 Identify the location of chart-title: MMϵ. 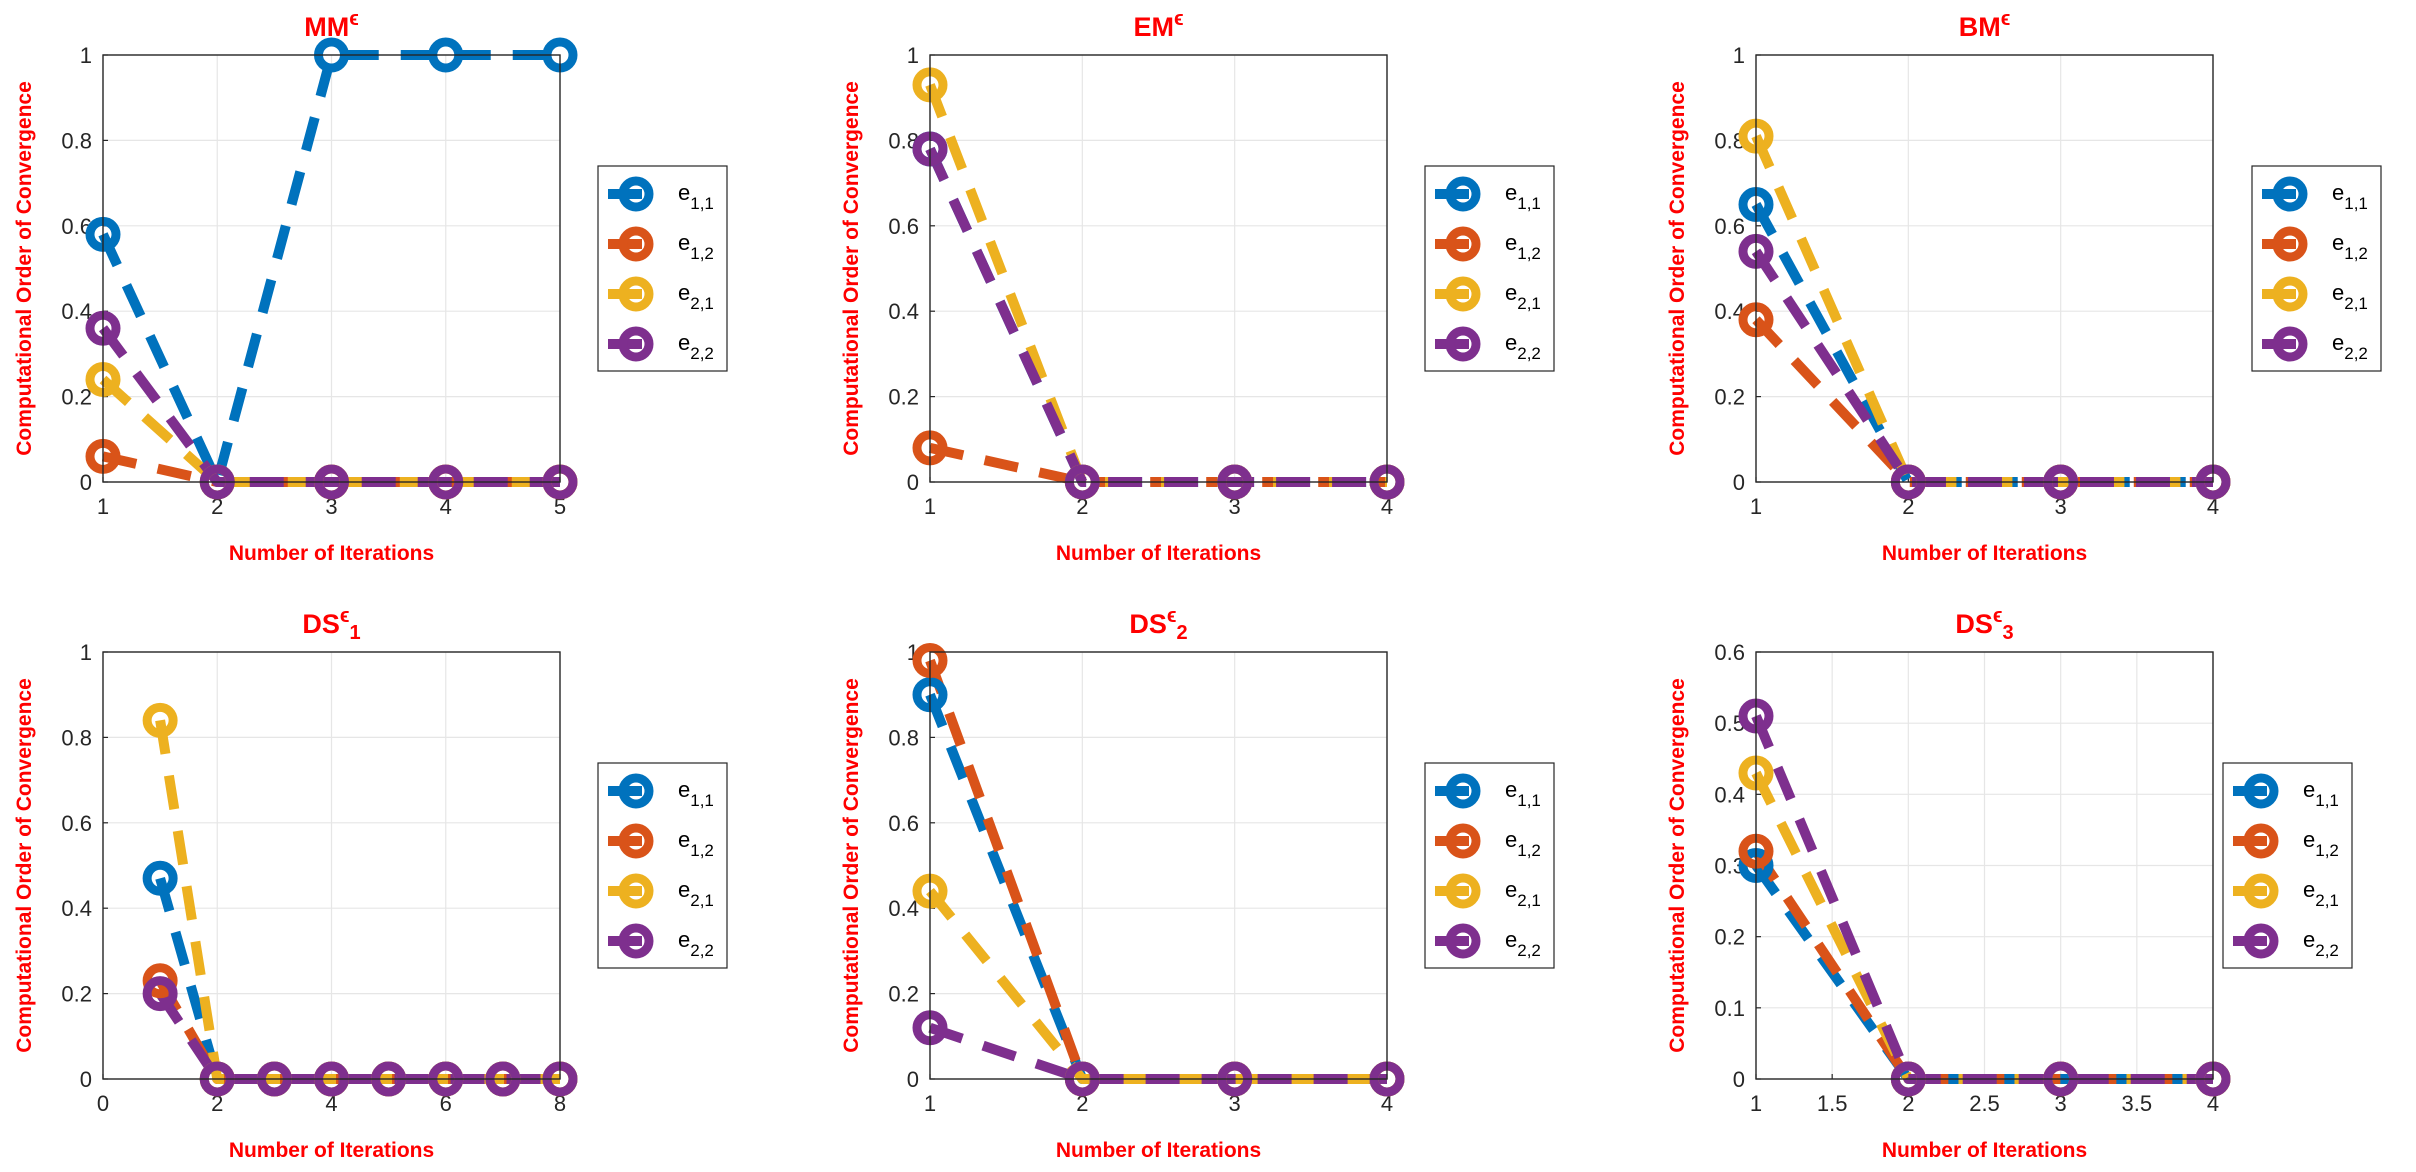
(331, 25).